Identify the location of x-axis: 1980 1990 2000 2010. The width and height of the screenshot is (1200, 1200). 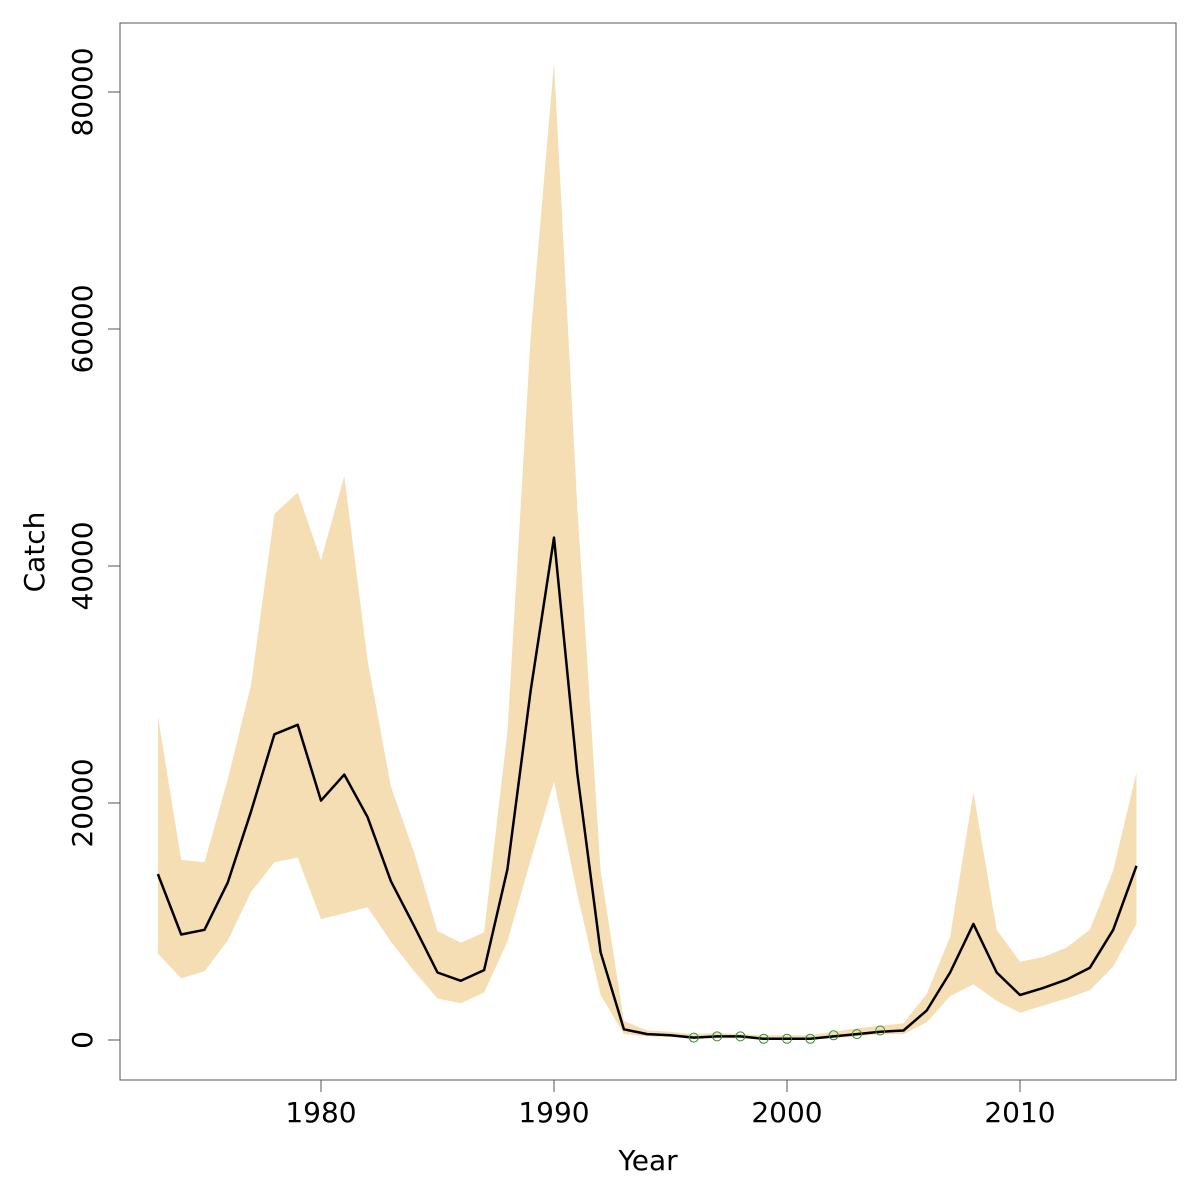
(670, 1104).